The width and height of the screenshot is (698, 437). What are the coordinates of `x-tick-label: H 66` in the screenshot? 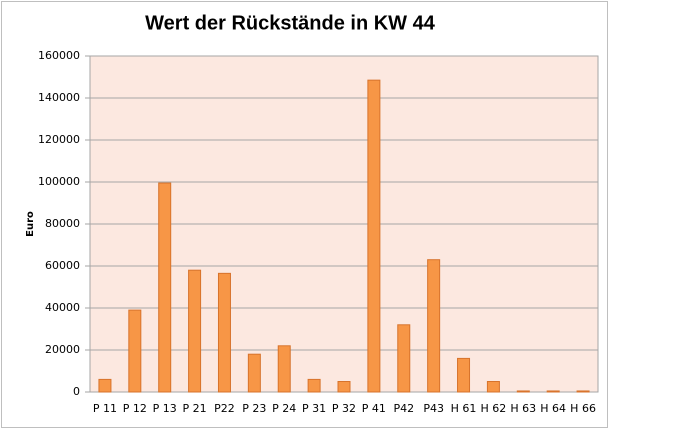 It's located at (583, 408).